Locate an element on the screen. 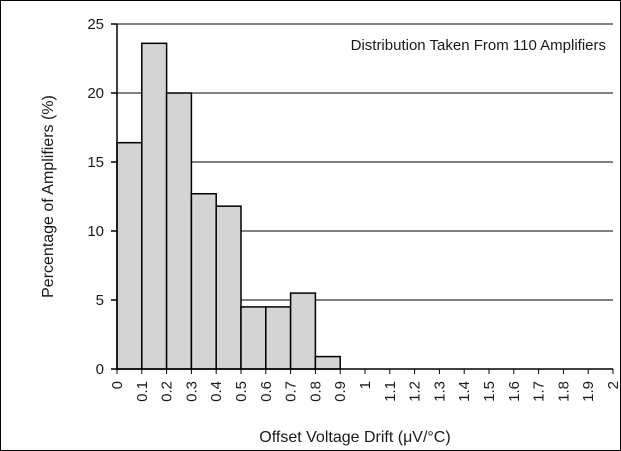 The height and width of the screenshot is (451, 621). bar-0.5 is located at coordinates (228, 287).